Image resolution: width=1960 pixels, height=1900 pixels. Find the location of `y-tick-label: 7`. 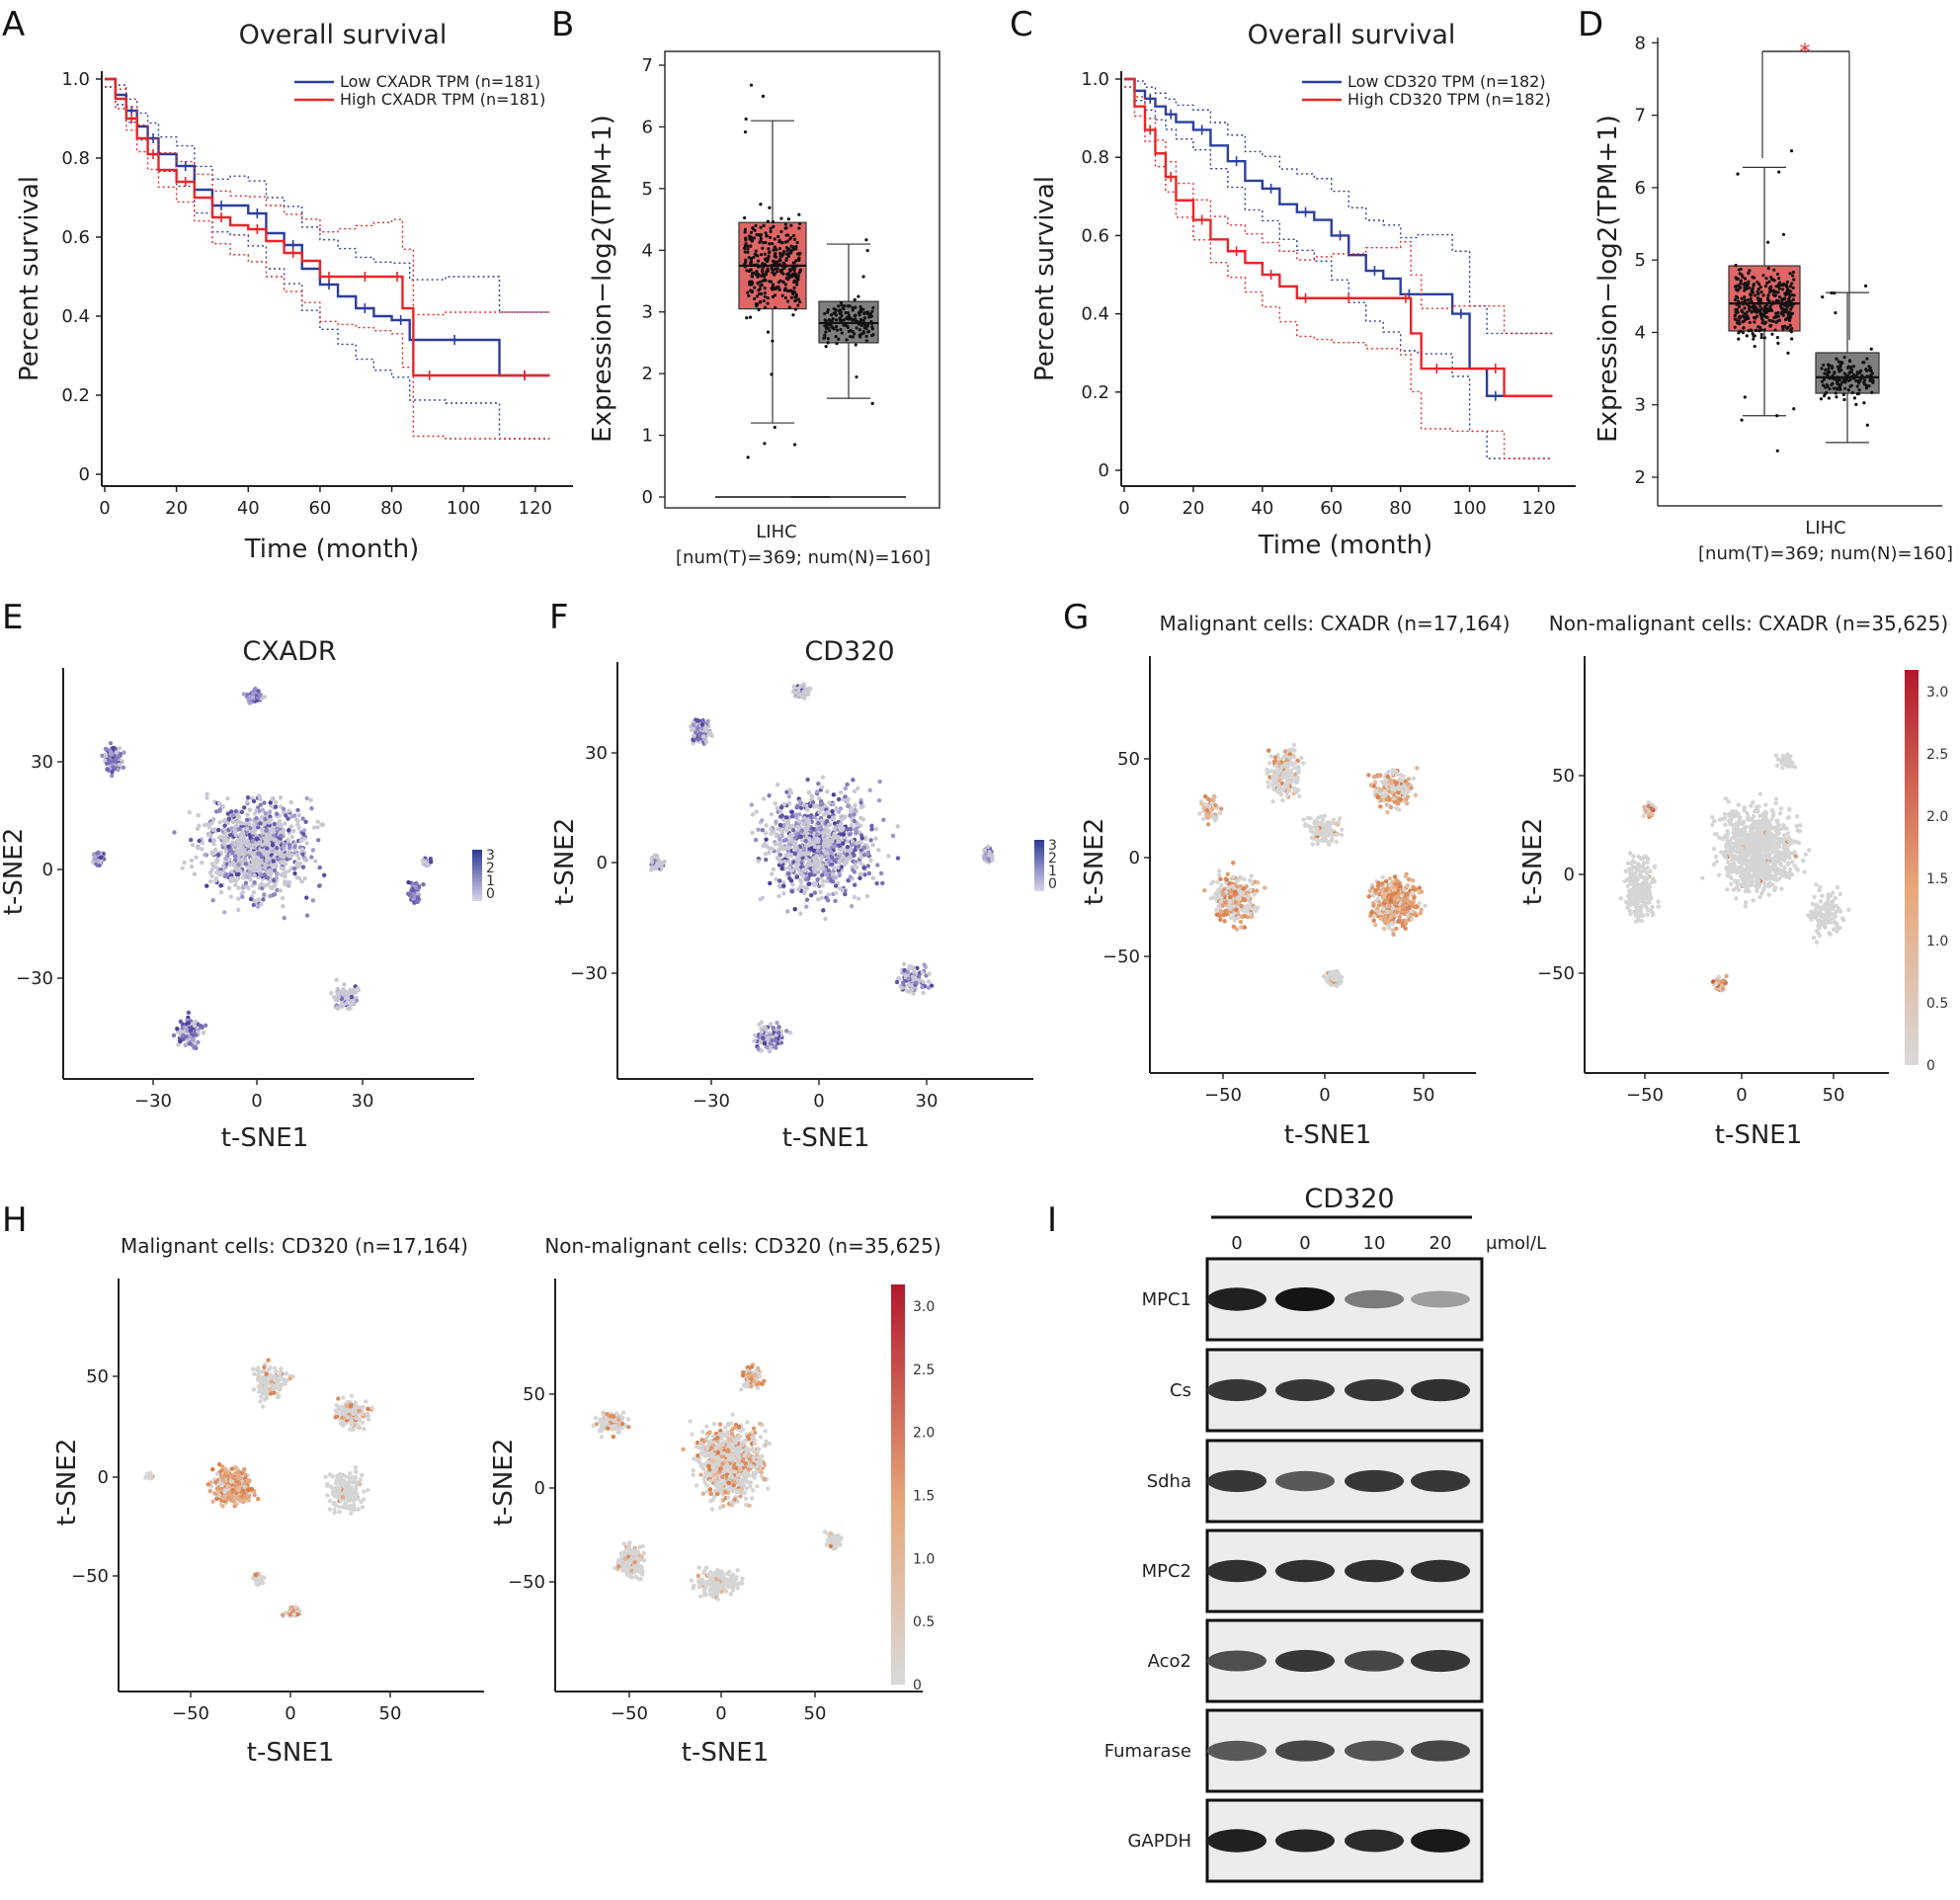

y-tick-label: 7 is located at coordinates (647, 66).